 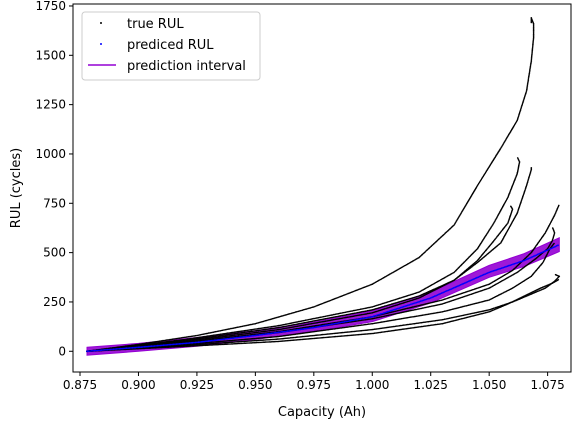 I want to click on y-tick-label: 1000, so click(x=50, y=154).